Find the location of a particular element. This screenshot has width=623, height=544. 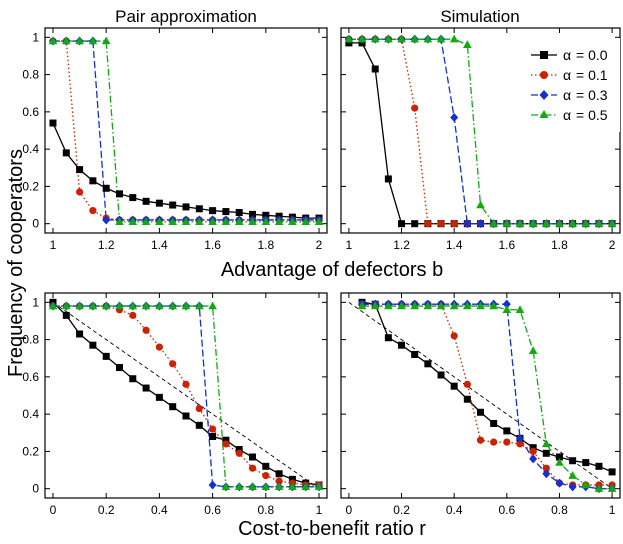

legend-label: = 0.0 is located at coordinates (592, 55).